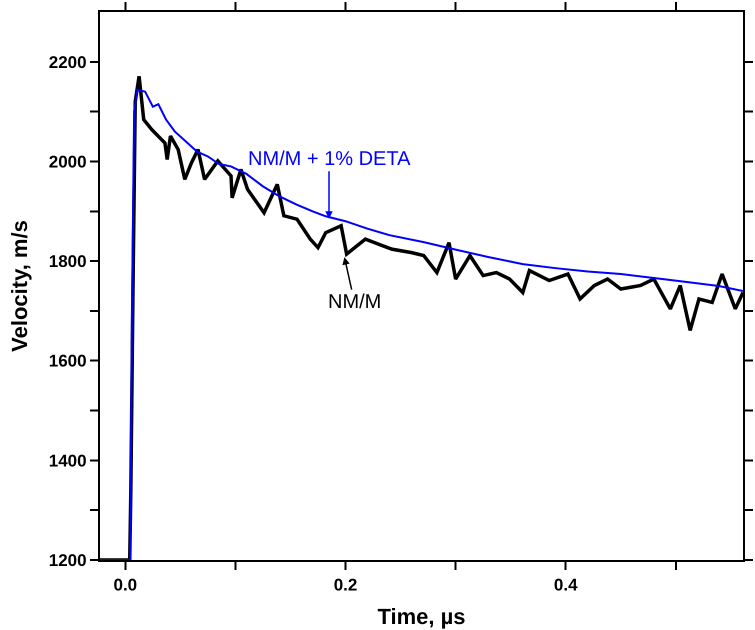 The width and height of the screenshot is (755, 630). I want to click on y-tick-label: 1200, so click(67, 560).